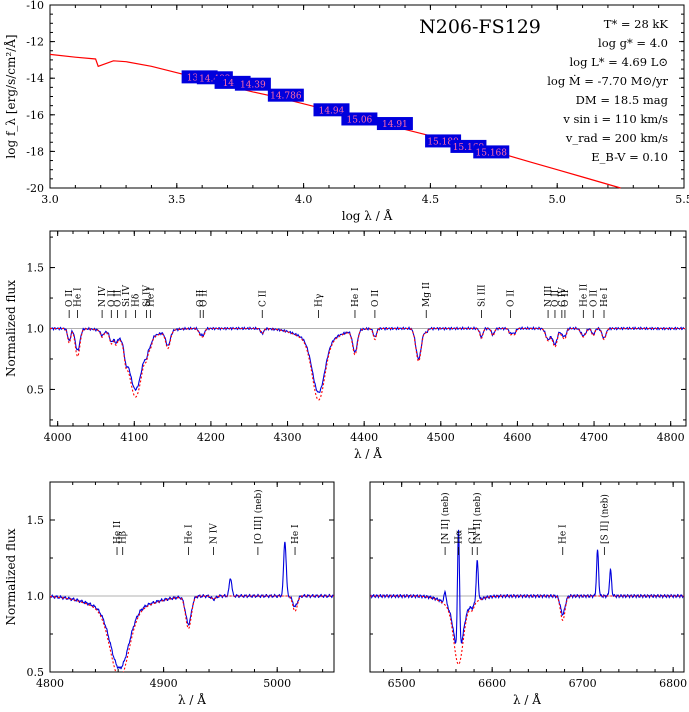  I want to click on x-tick-label: 5.5, so click(682, 199).